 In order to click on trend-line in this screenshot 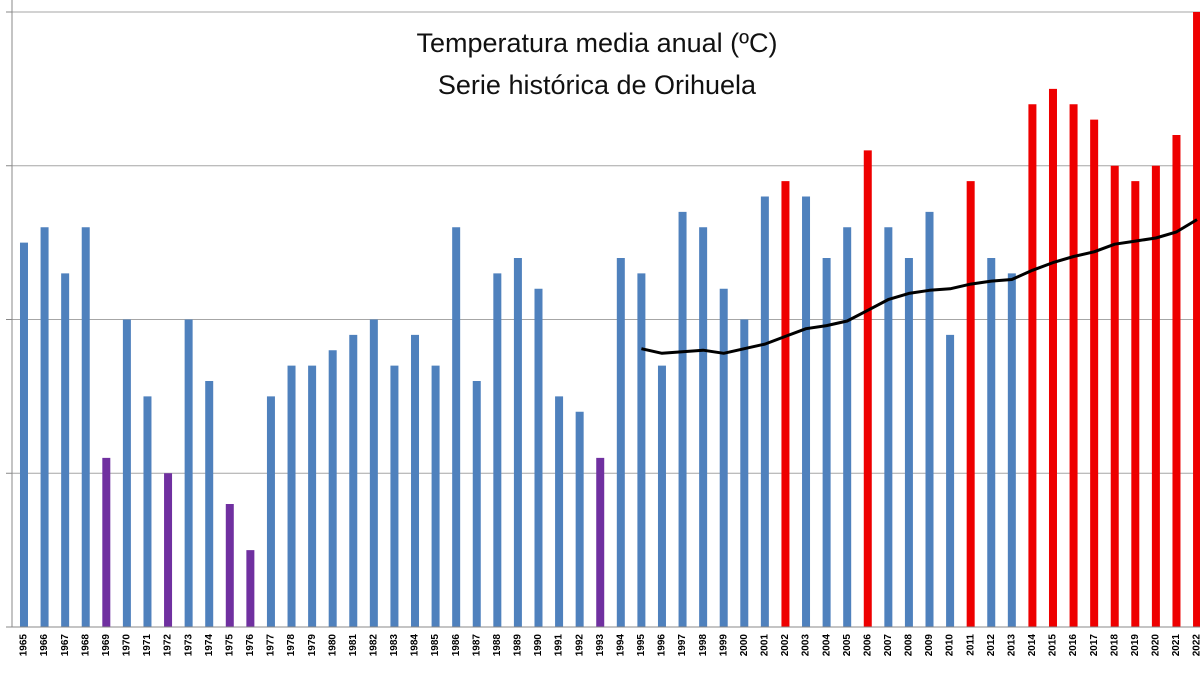, I will do `click(919, 286)`.